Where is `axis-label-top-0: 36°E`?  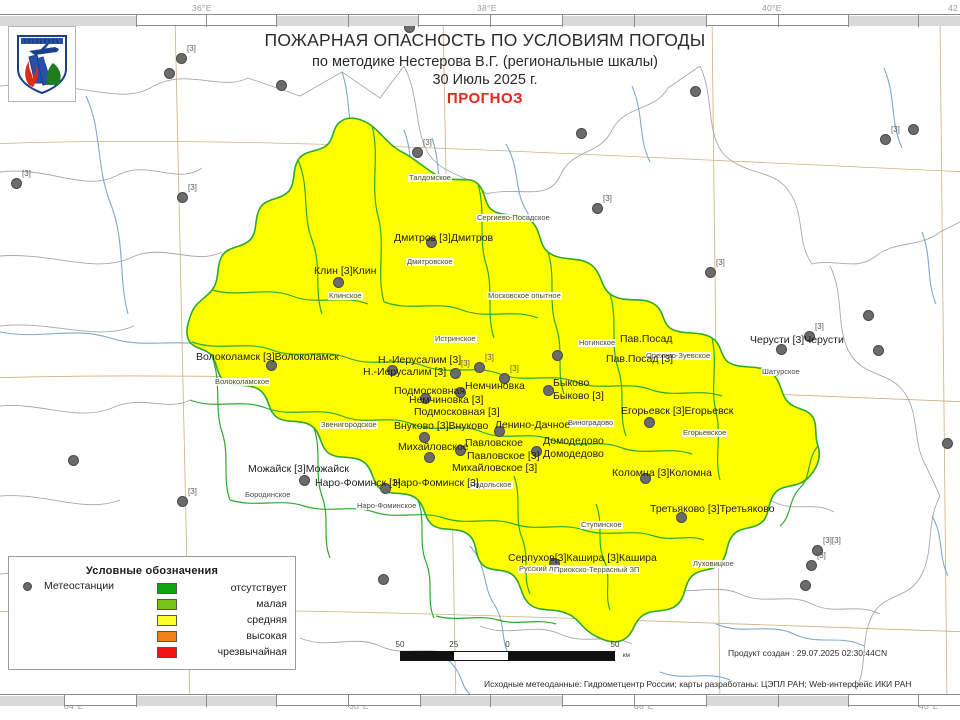 axis-label-top-0: 36°E is located at coordinates (202, 8).